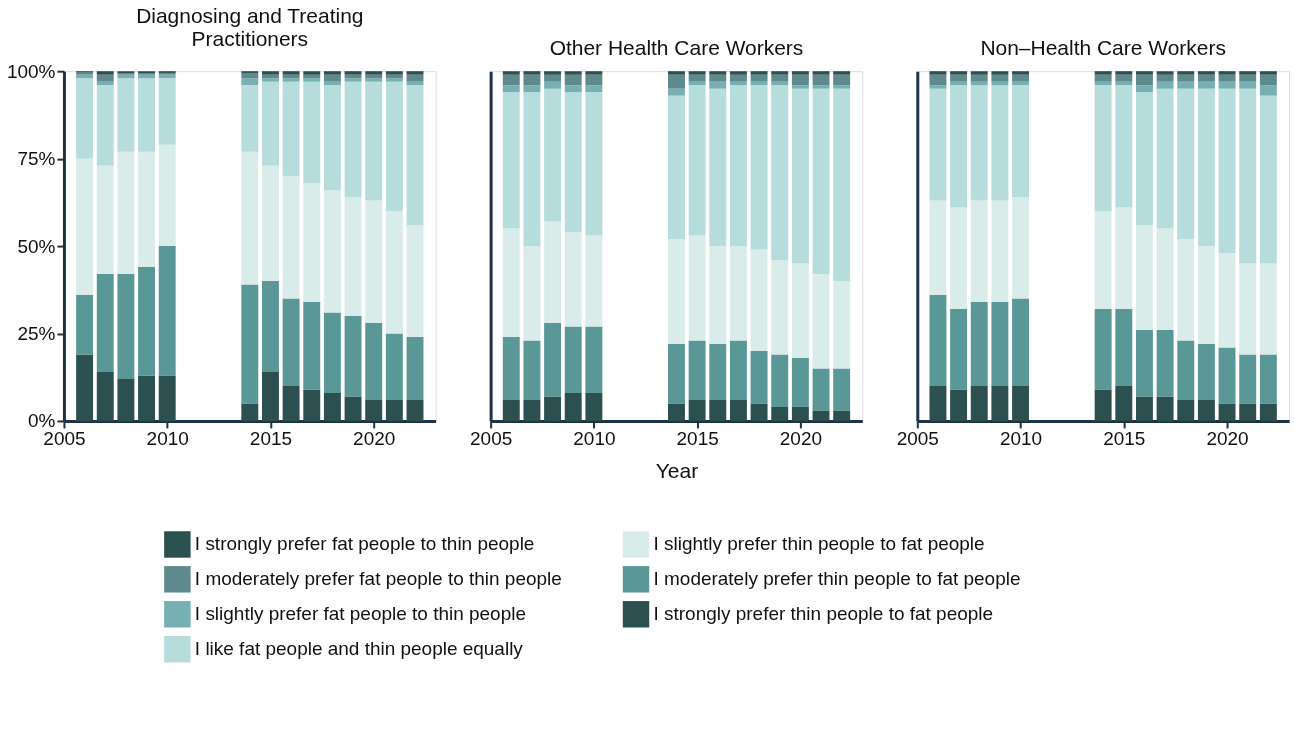 This screenshot has width=1295, height=749. What do you see at coordinates (250, 27) in the screenshot?
I see `chart-title: Diagnosing and Treating Practitioners` at bounding box center [250, 27].